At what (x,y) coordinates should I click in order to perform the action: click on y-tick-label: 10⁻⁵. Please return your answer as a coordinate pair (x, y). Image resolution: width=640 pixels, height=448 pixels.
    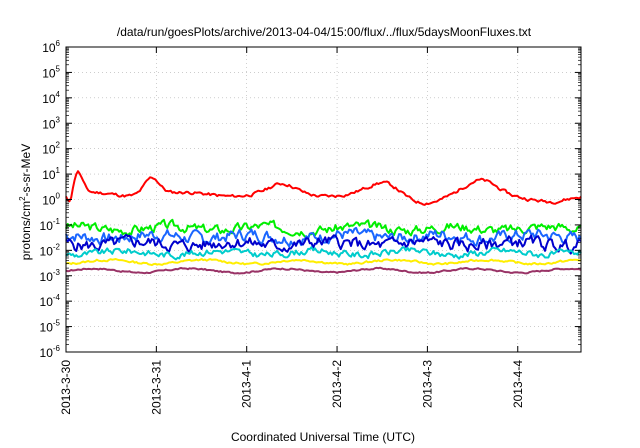
    Looking at the image, I should click on (50, 327).